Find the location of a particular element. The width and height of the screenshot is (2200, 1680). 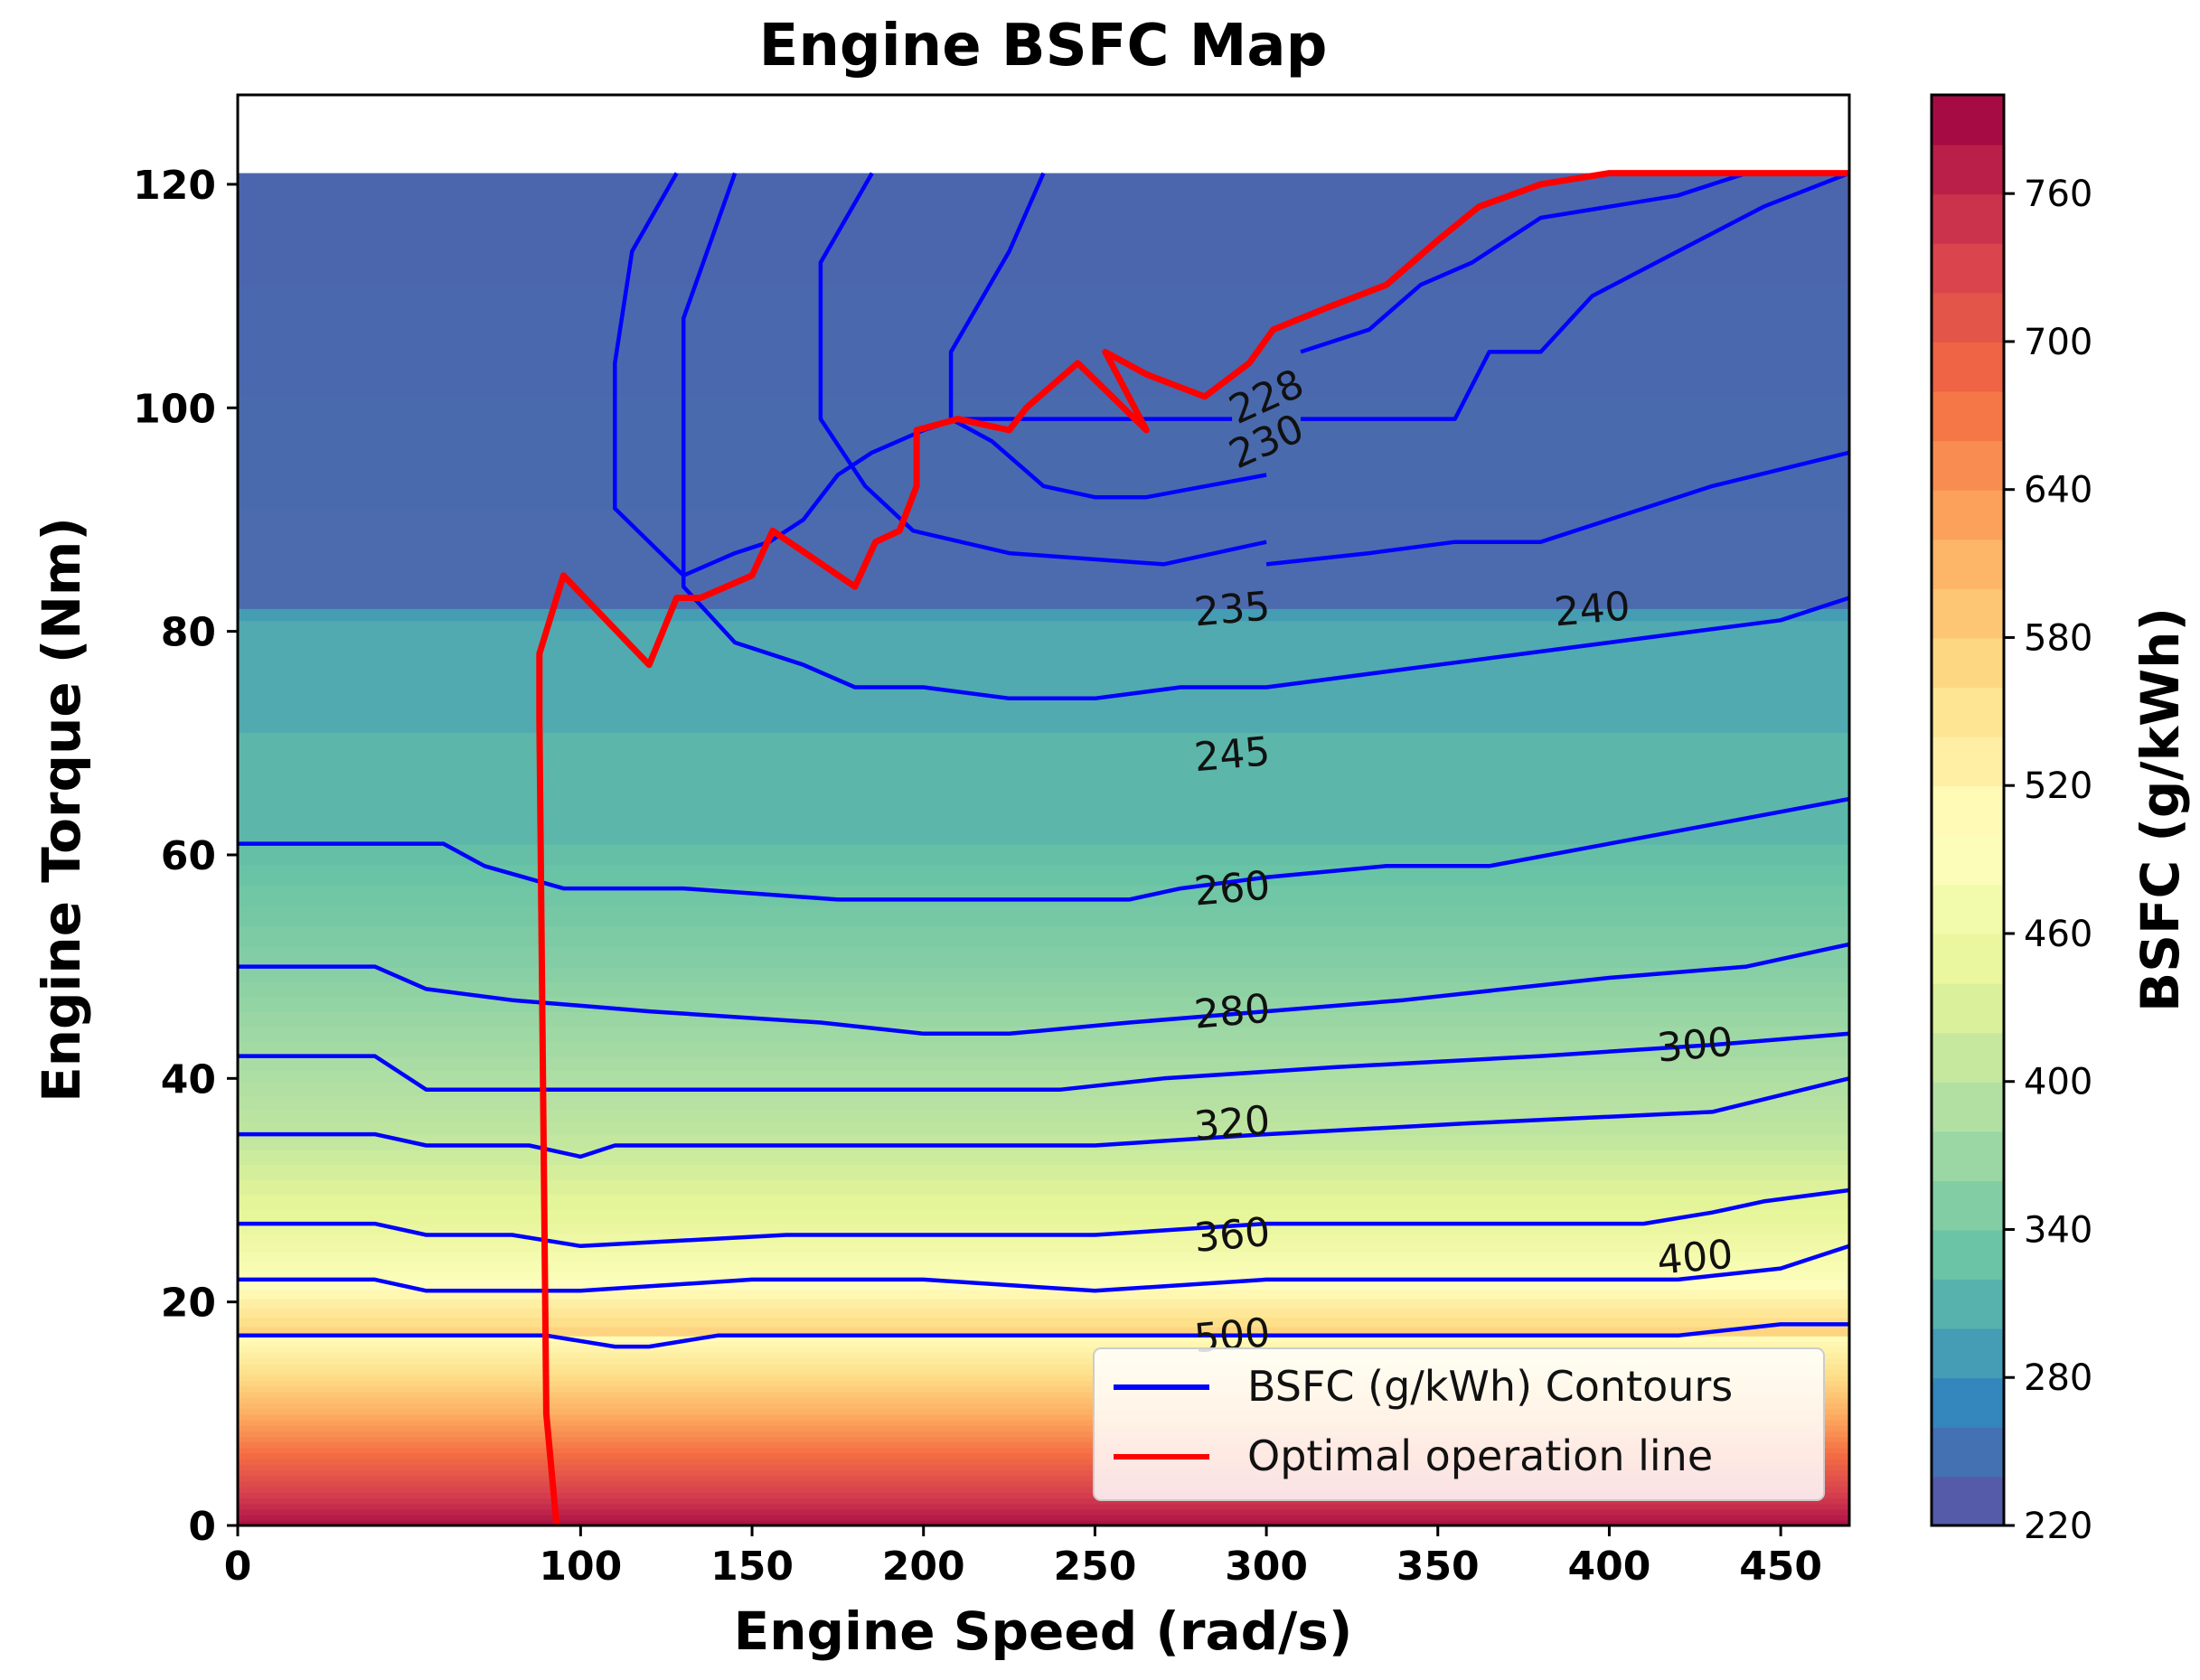

colorbar-tick-label: 460 is located at coordinates (2058, 935).